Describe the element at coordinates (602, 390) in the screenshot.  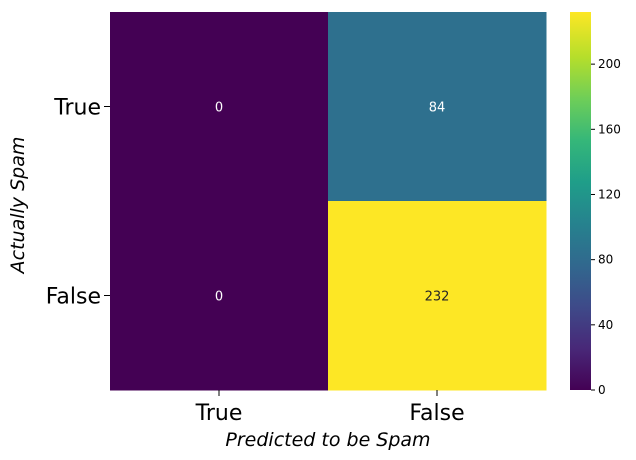
I see `colorbar-tick-label: 0` at that location.